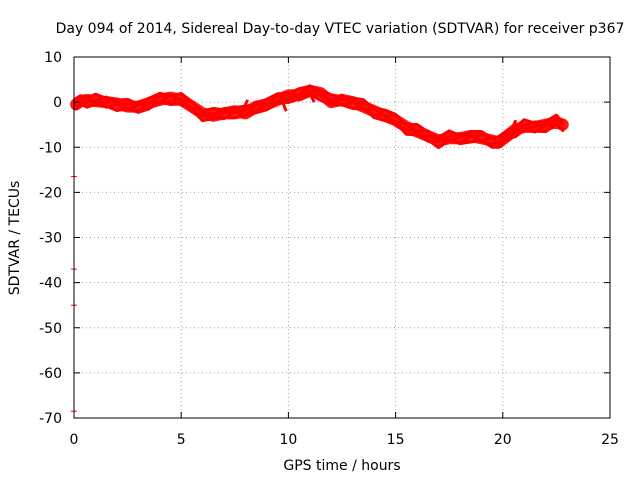 The width and height of the screenshot is (640, 480). I want to click on y-tick-label: -10, so click(50, 148).